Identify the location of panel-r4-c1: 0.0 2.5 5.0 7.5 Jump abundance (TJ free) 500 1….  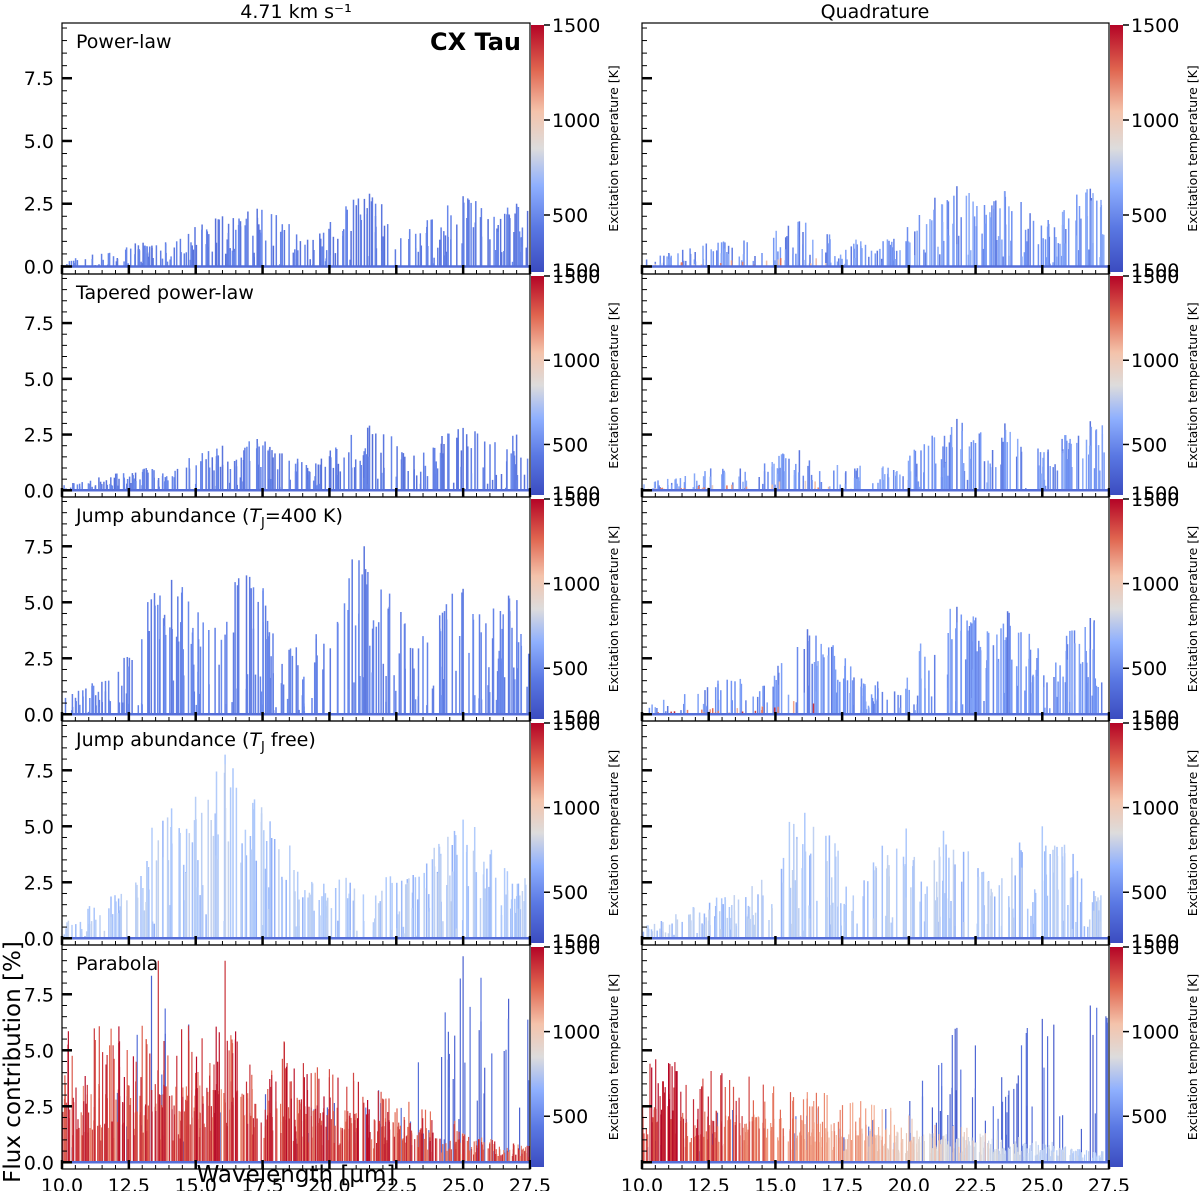
(322, 833).